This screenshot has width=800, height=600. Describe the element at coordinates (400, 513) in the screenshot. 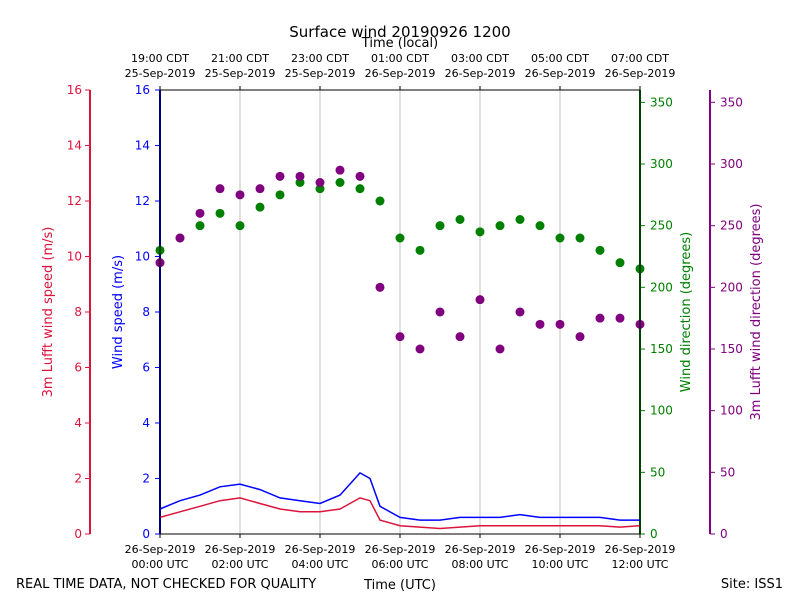

I see `lufft-wind-speed-series-line` at that location.